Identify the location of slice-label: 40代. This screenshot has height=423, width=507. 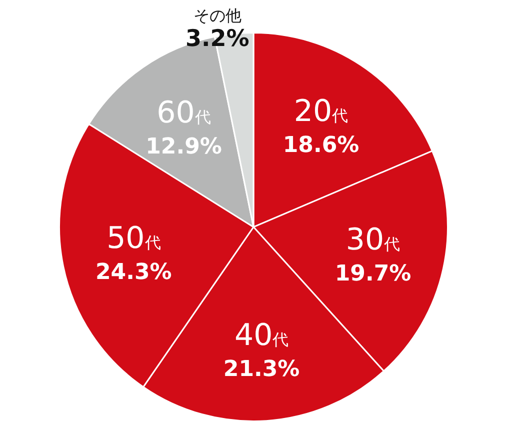
(261, 336).